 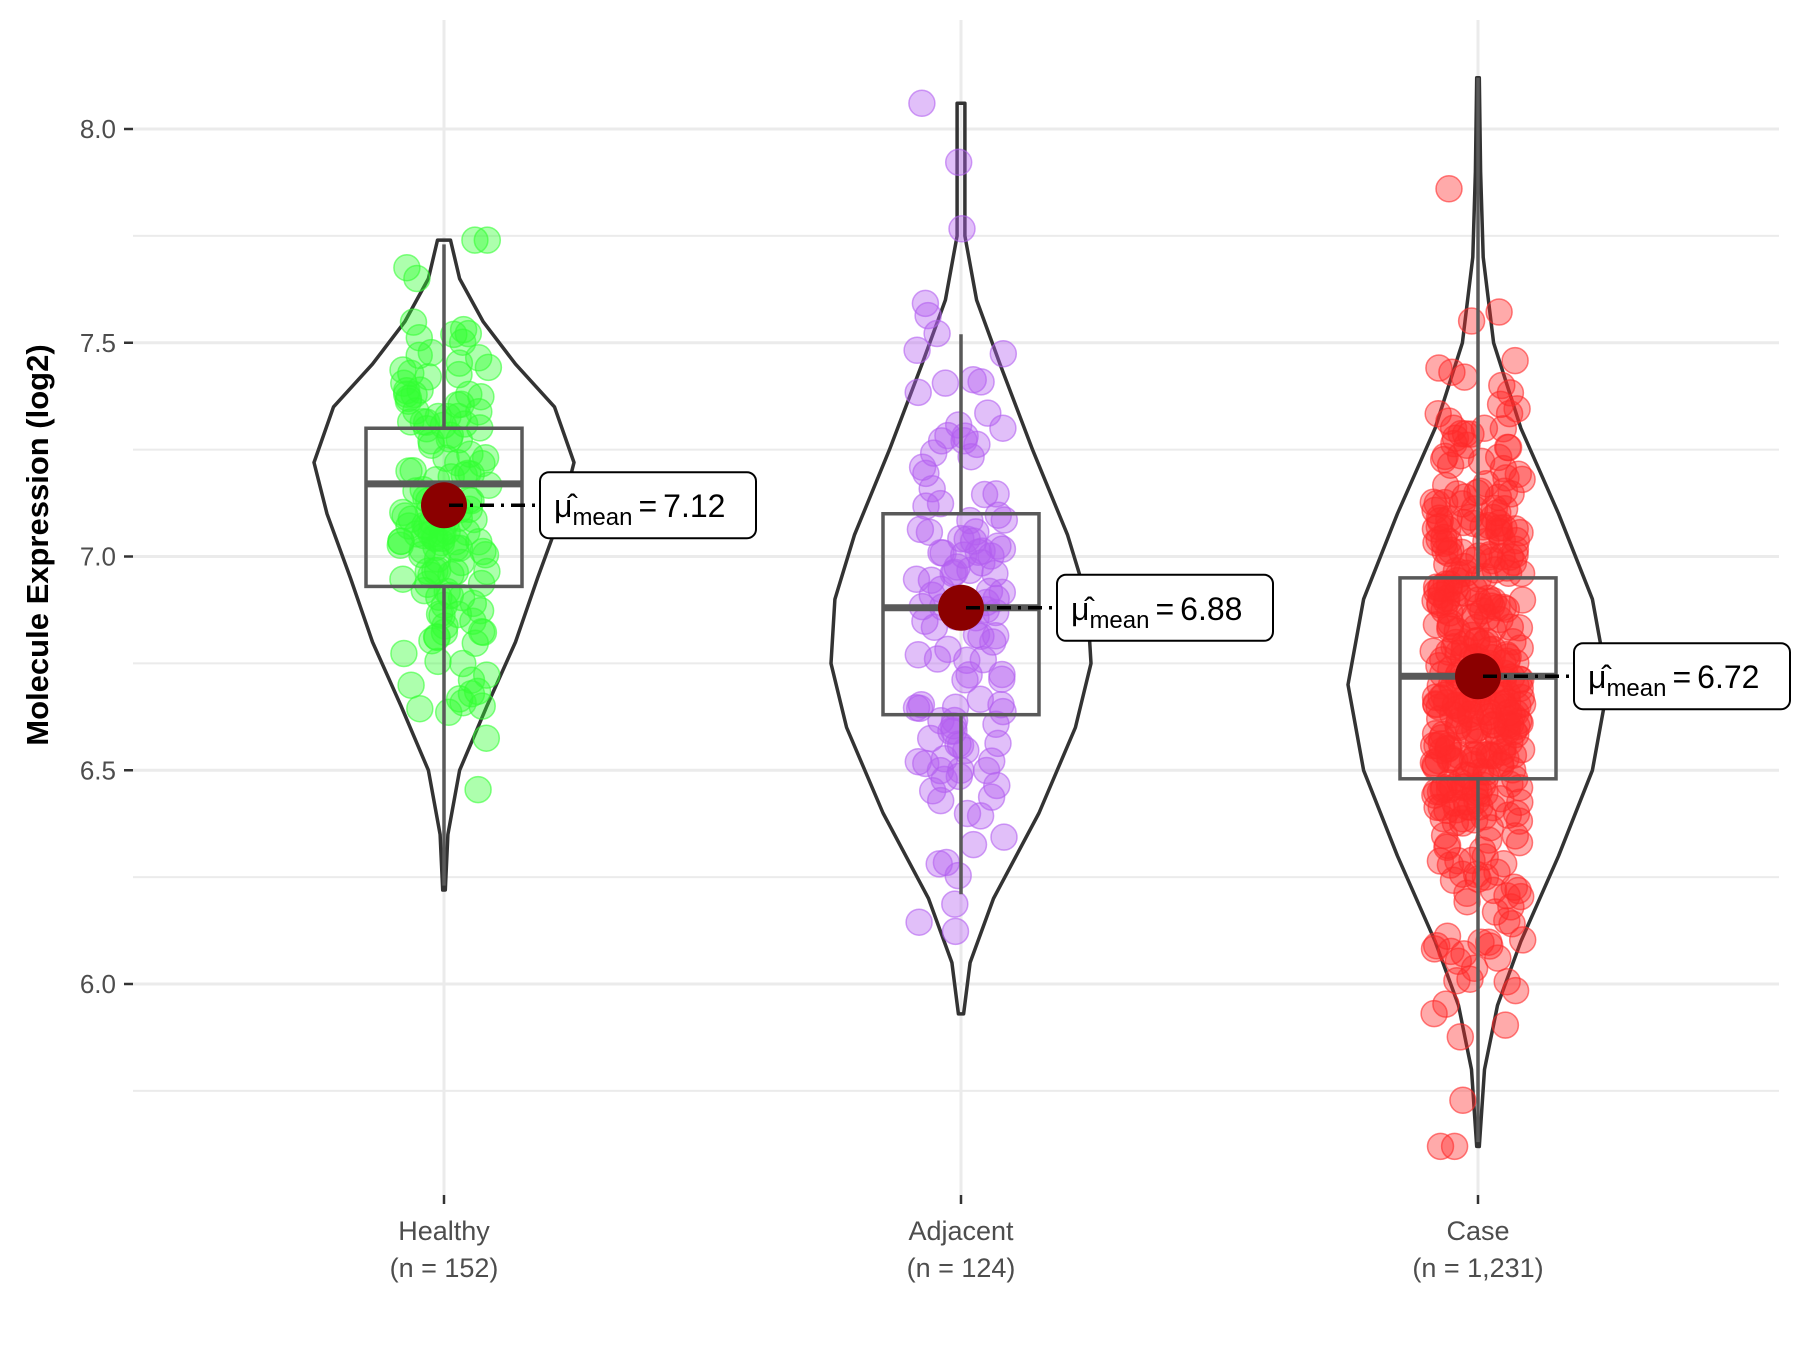 What do you see at coordinates (1728, 677) in the screenshot?
I see `mean-value: 6.72` at bounding box center [1728, 677].